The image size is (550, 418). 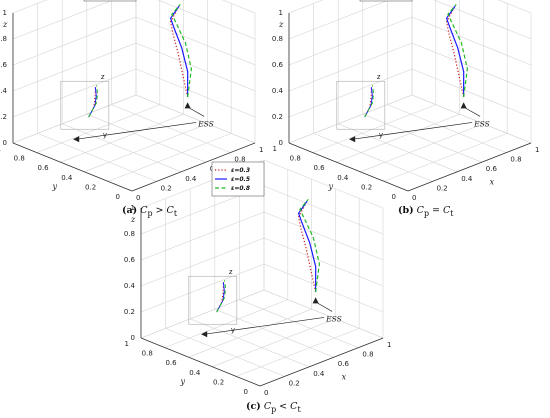 What do you see at coordinates (492, 182) in the screenshot?
I see `x-axis-label-b: x` at bounding box center [492, 182].